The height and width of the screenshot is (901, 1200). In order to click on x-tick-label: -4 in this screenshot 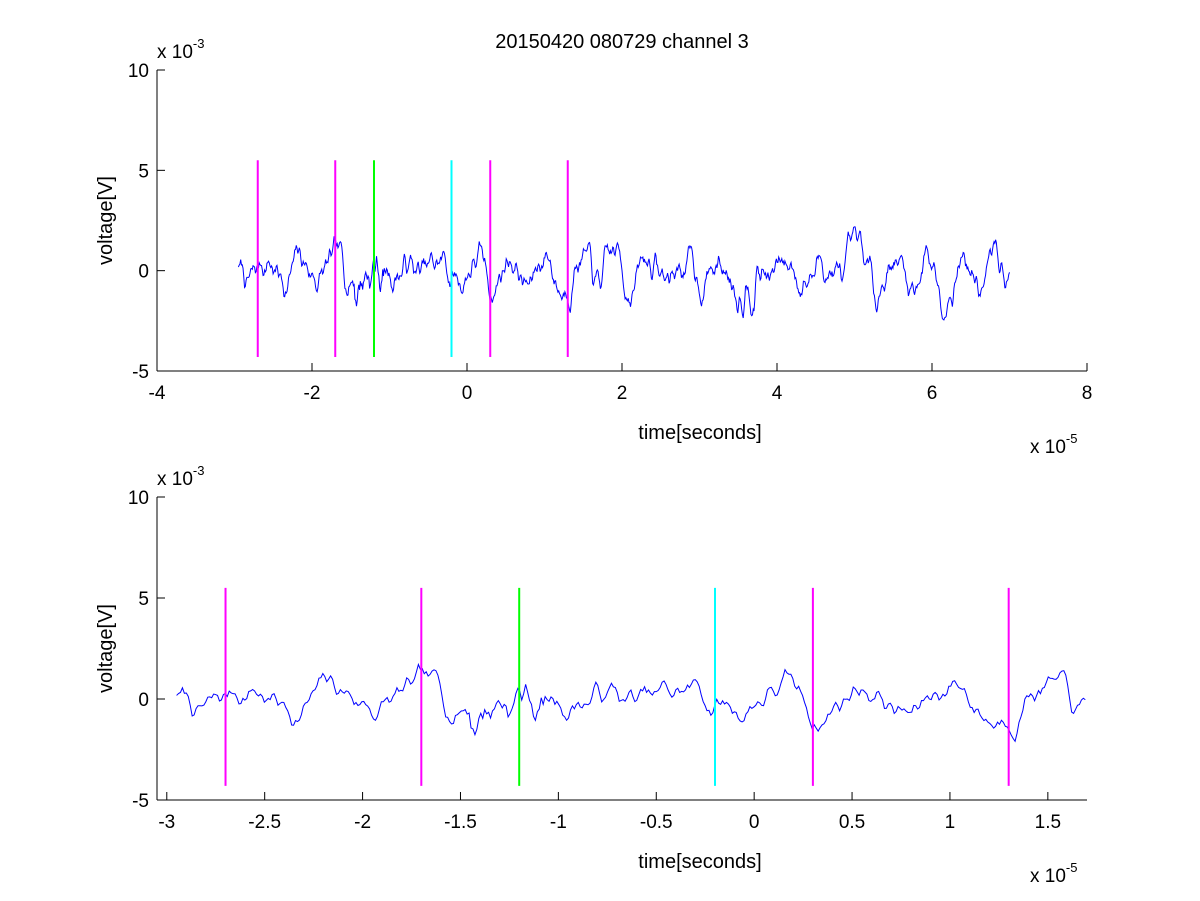, I will do `click(157, 393)`.